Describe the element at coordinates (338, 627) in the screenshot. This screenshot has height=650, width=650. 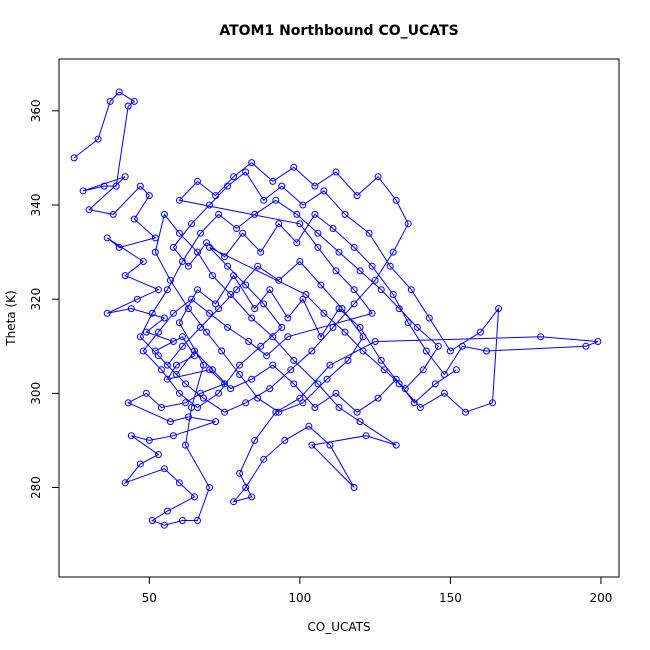
I see `x-axis-label: CO_UCATS` at that location.